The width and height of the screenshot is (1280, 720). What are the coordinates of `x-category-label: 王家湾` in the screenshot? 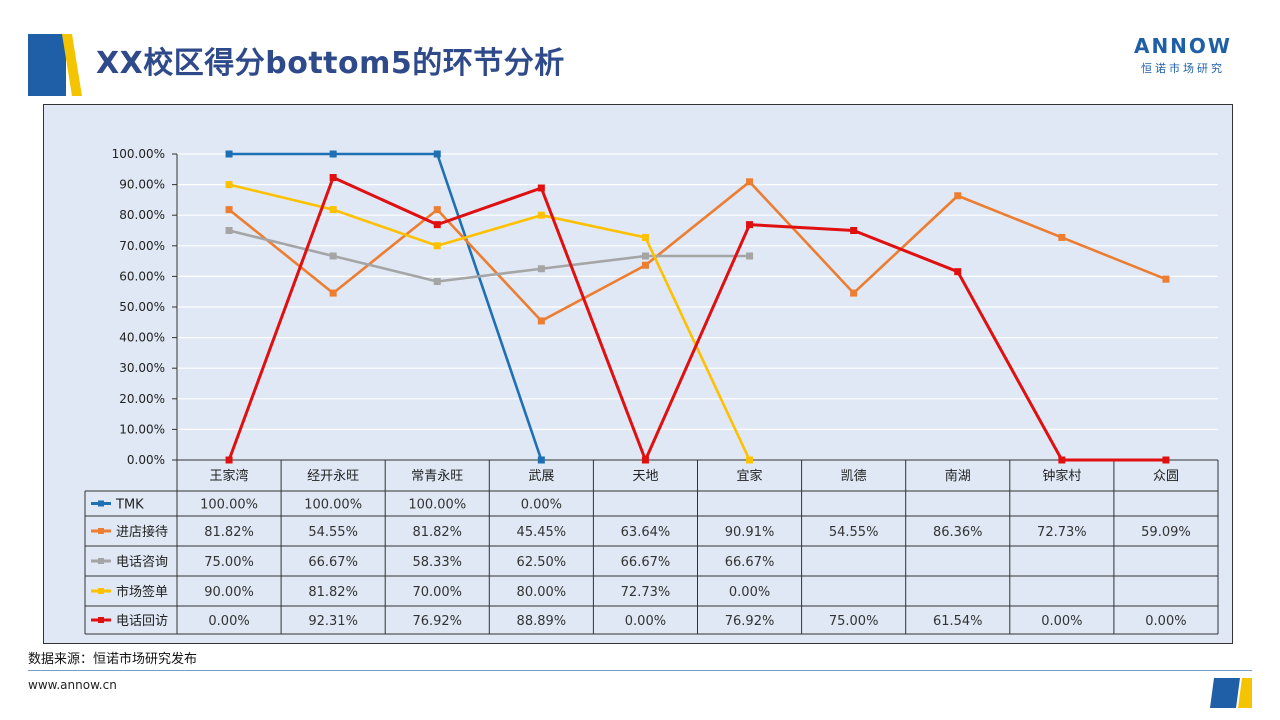 It's located at (229, 476).